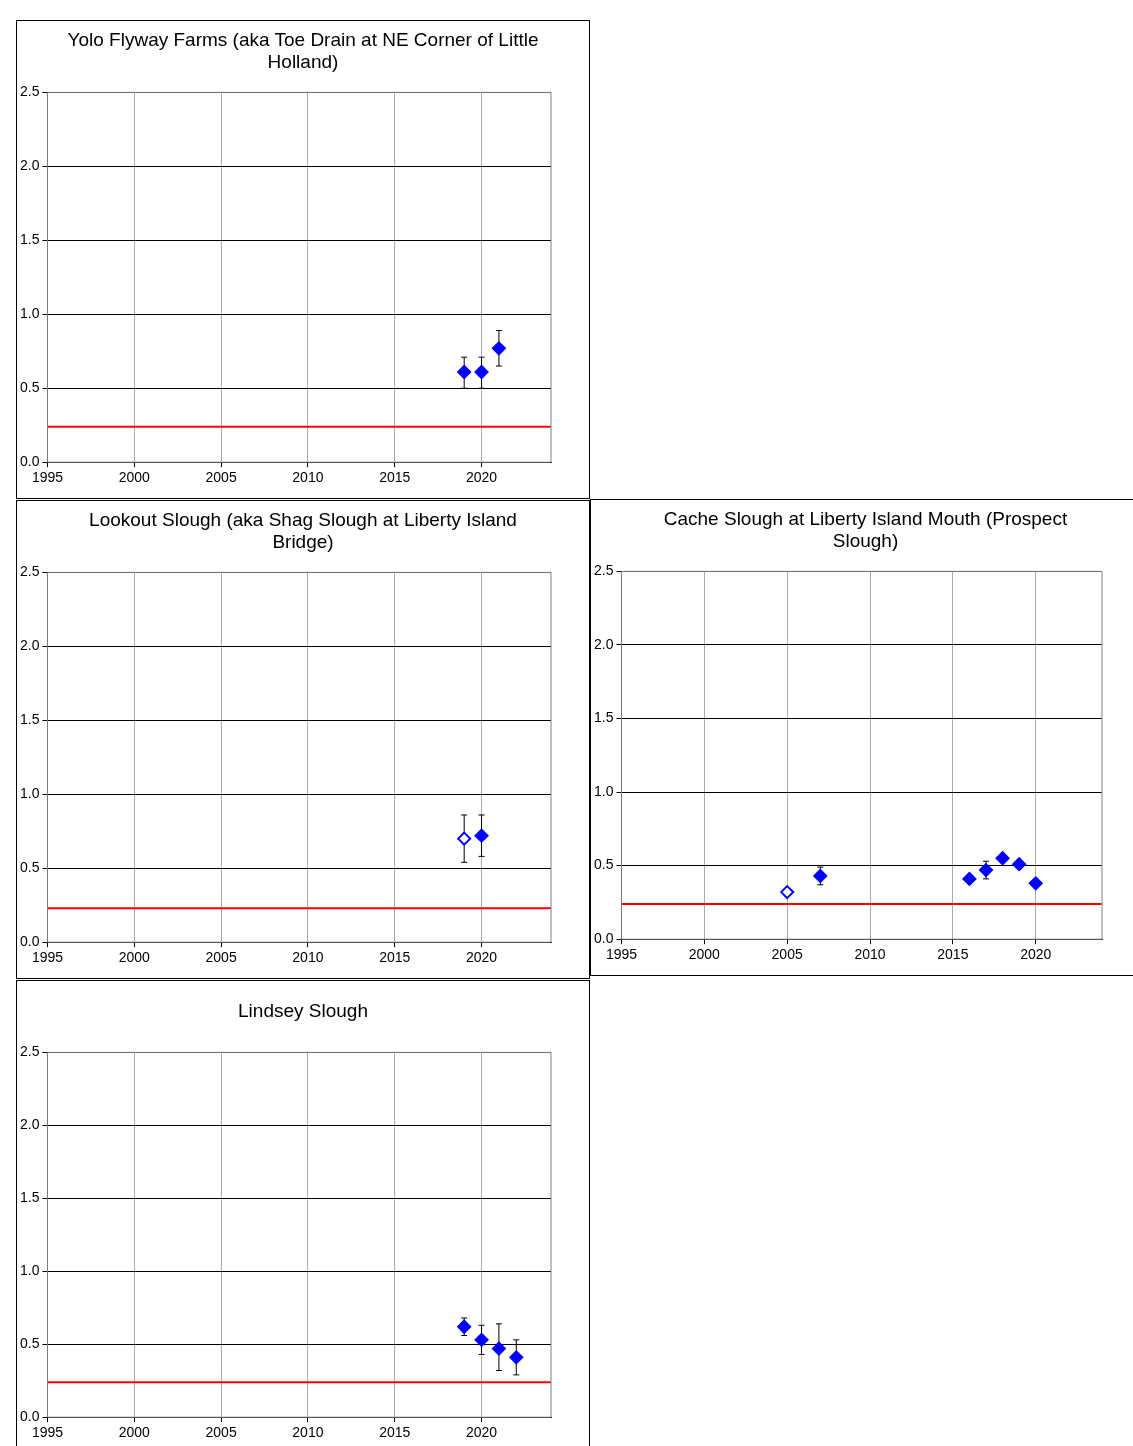 Image resolution: width=1133 pixels, height=1446 pixels. I want to click on chart-title: Yolo Flyway Farms (aka Toe Drain at NE Corner of Little Holland), so click(303, 51).